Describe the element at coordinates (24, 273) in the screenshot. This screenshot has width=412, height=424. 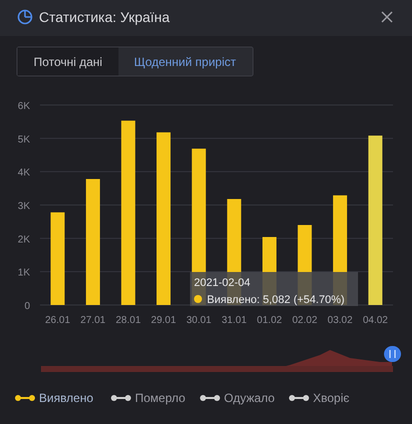
I see `y-tick-label: 1K` at that location.